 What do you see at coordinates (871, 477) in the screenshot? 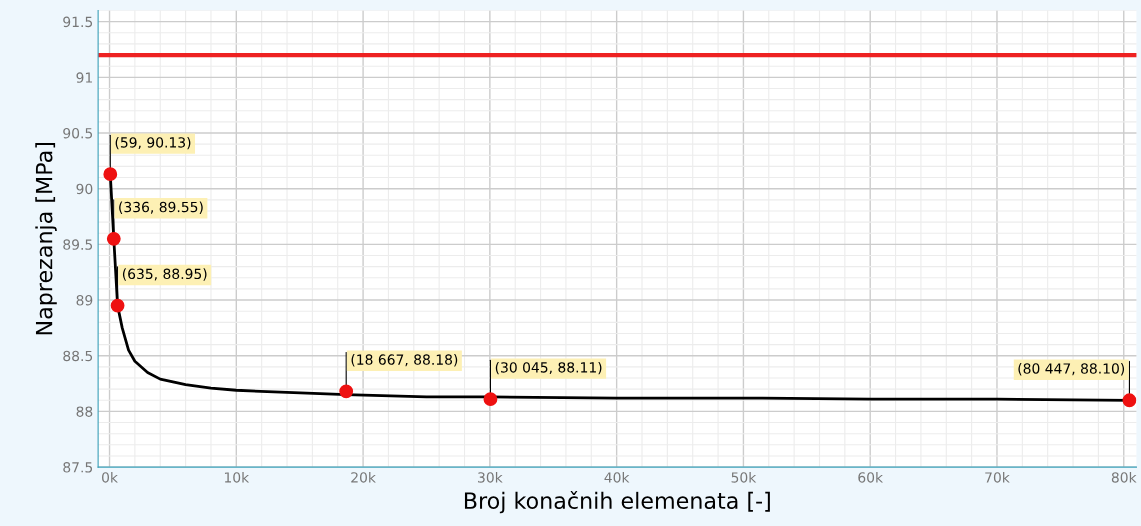
I see `x-tick-label: 60k` at bounding box center [871, 477].